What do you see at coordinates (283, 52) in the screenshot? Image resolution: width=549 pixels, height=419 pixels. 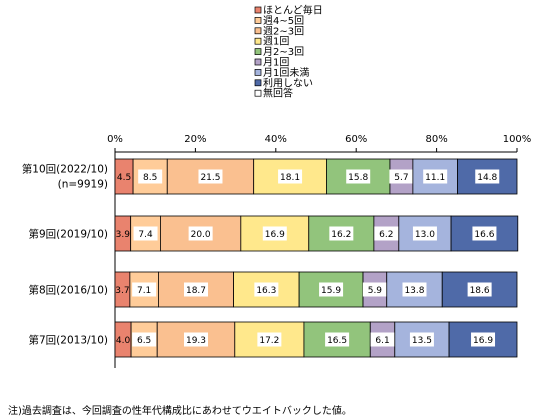 I see `legend-label: 月2~3回` at bounding box center [283, 52].